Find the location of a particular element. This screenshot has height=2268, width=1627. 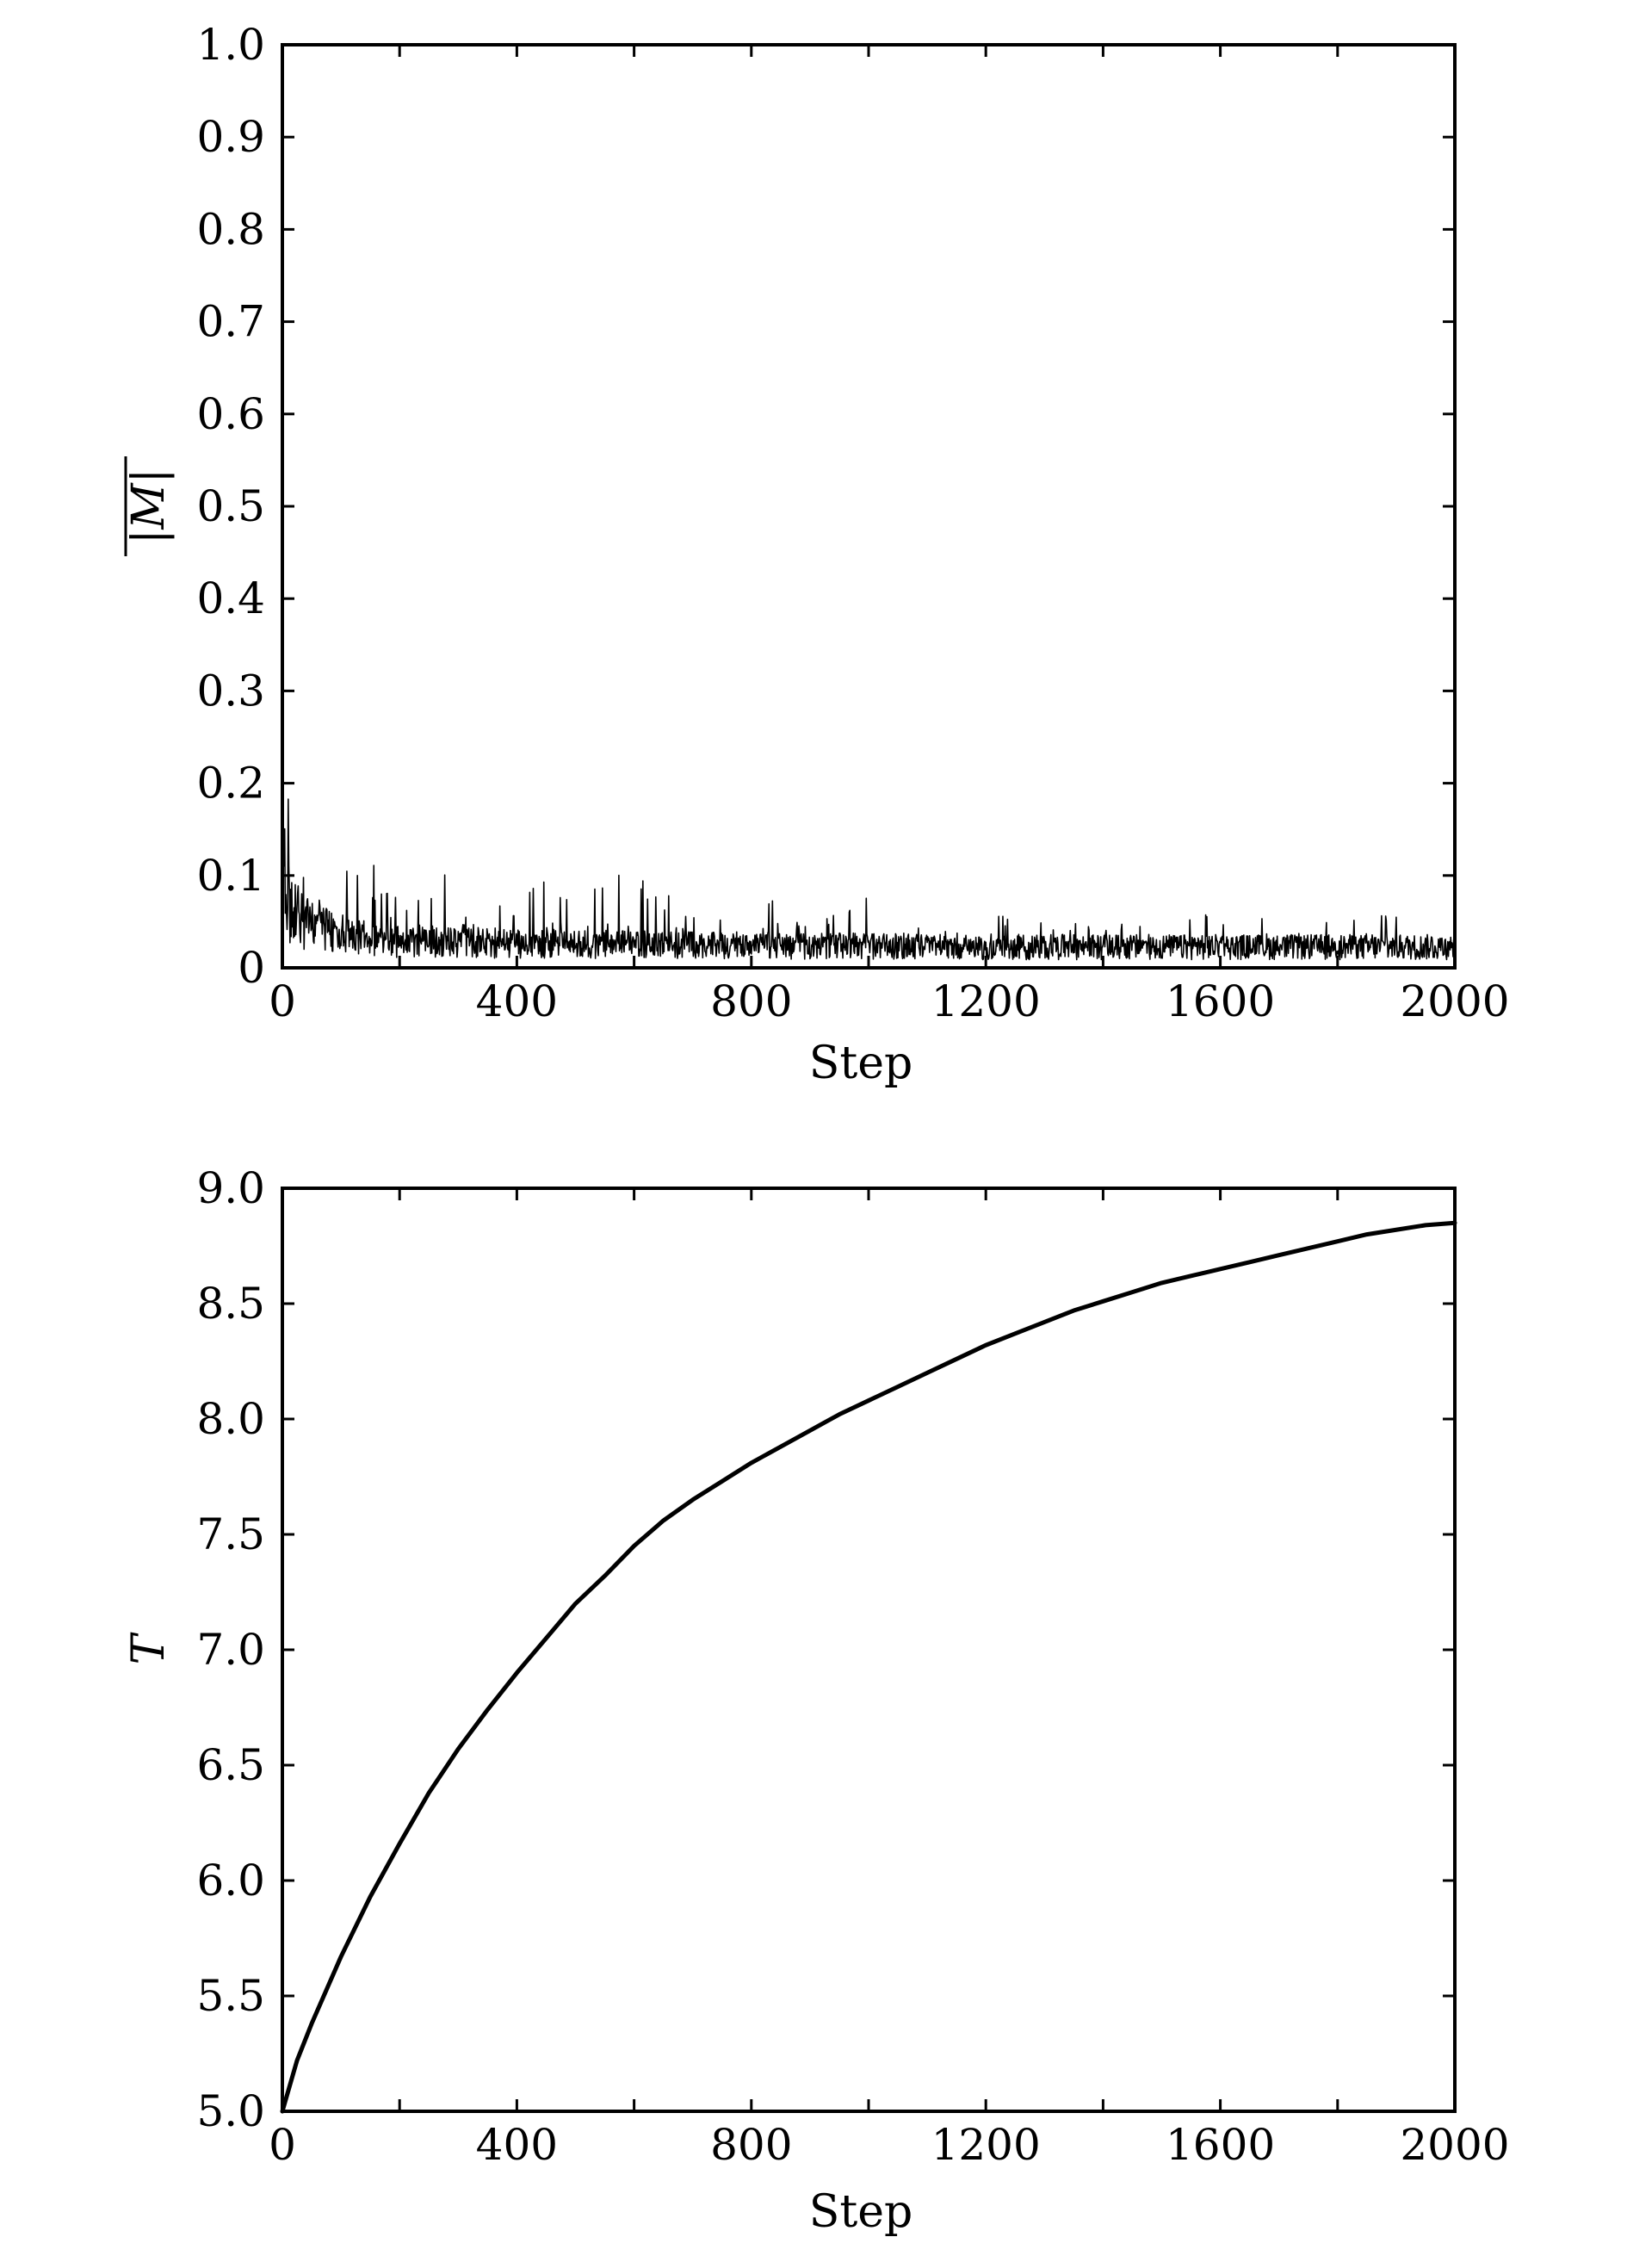

y-tick-label: 0.8 is located at coordinates (231, 229).